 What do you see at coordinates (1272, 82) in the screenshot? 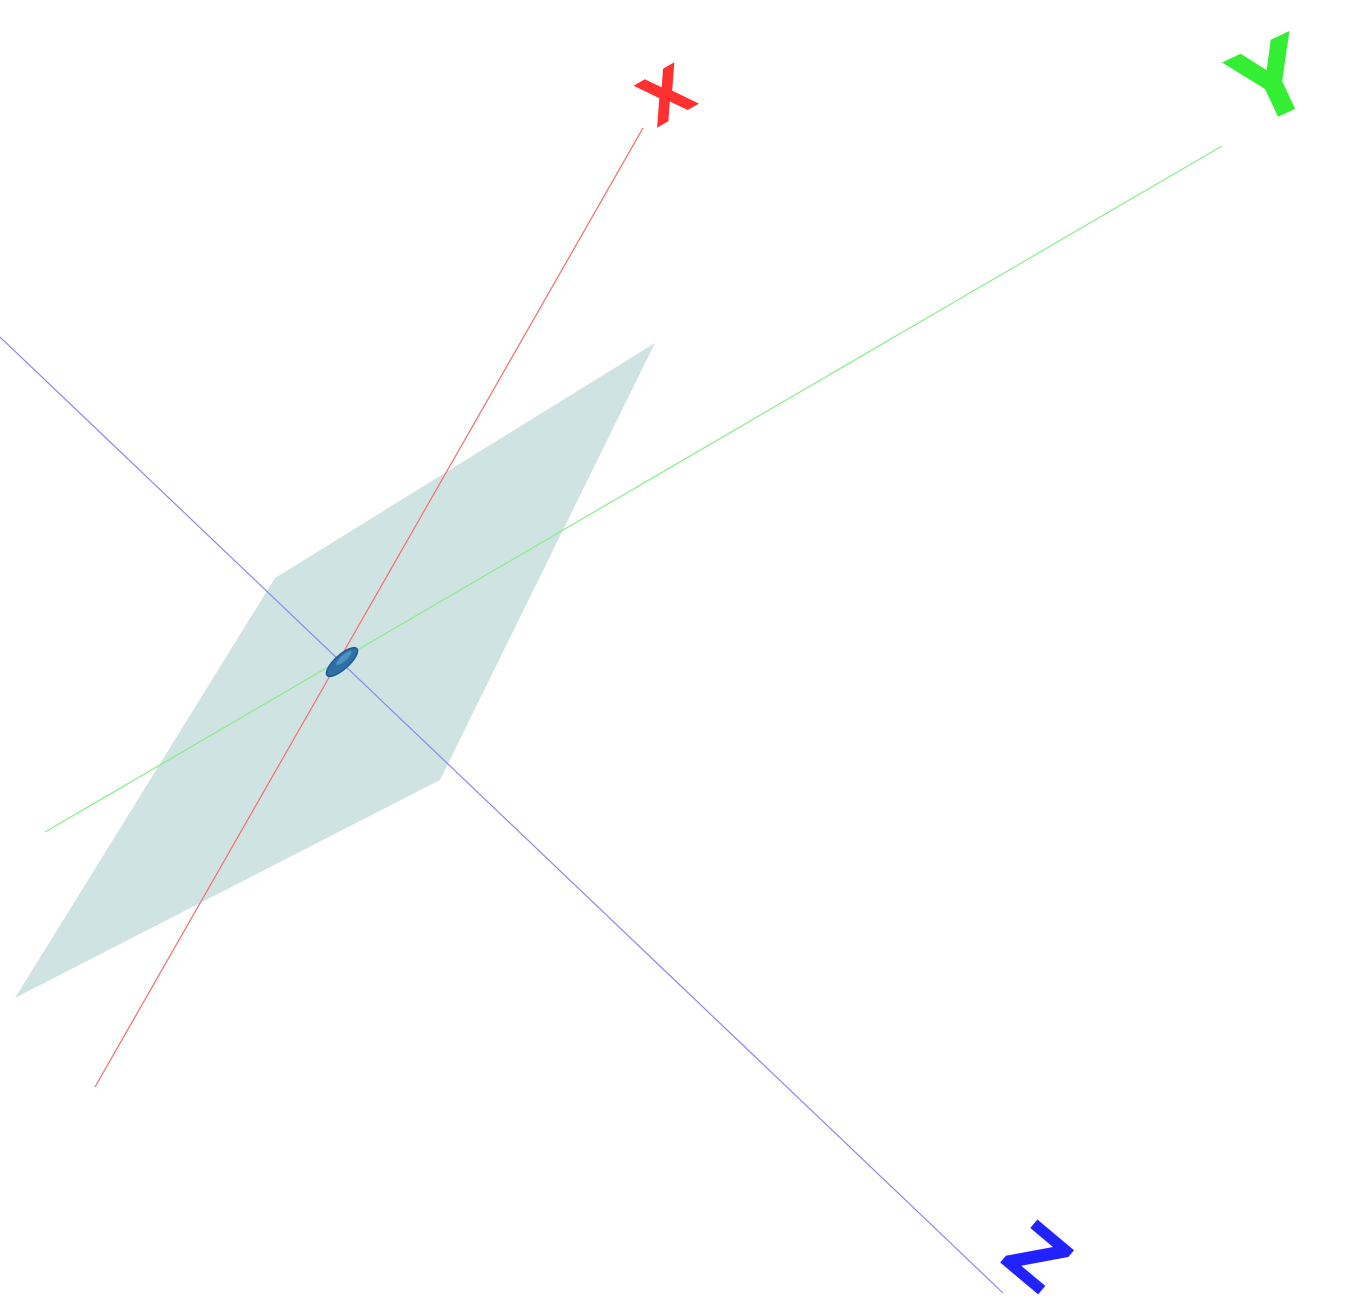
I see `y-axis-label: Y` at bounding box center [1272, 82].